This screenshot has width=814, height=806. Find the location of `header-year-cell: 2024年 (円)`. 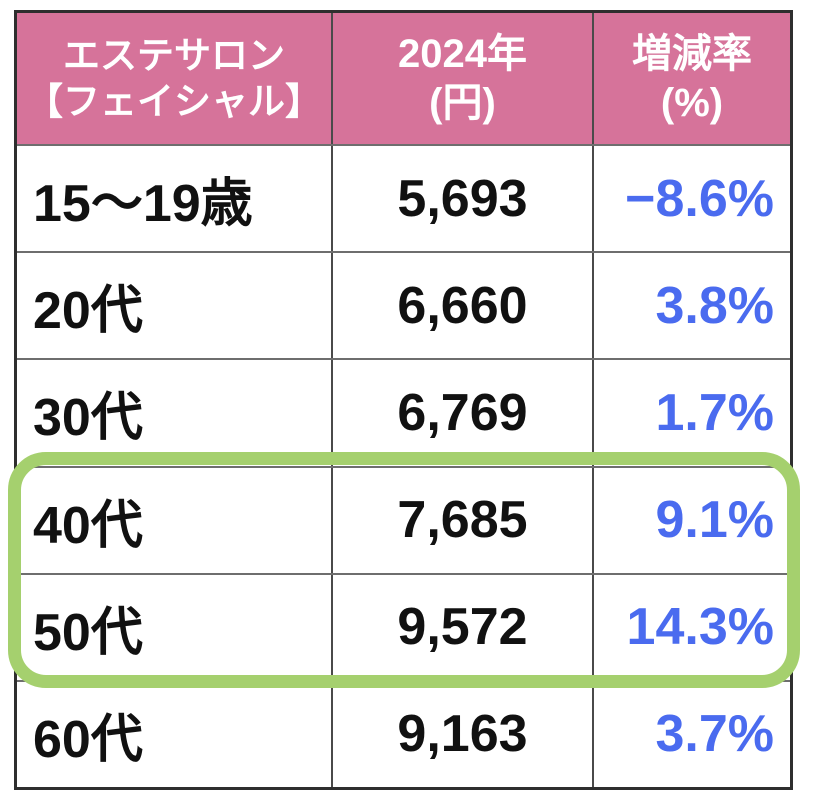

header-year-cell: 2024年 (円) is located at coordinates (461, 78).